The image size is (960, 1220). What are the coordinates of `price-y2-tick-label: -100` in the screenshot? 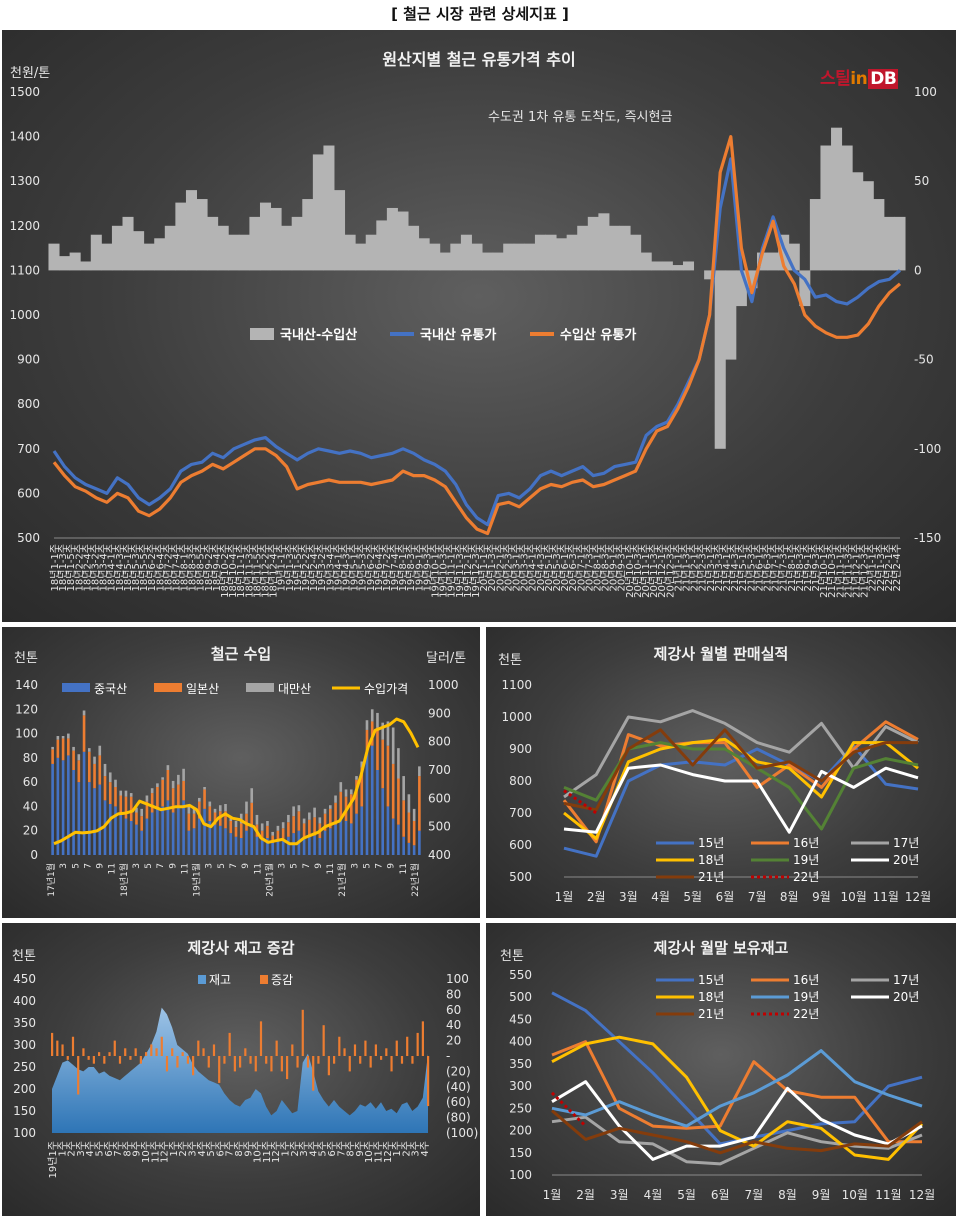 It's located at (927, 449).